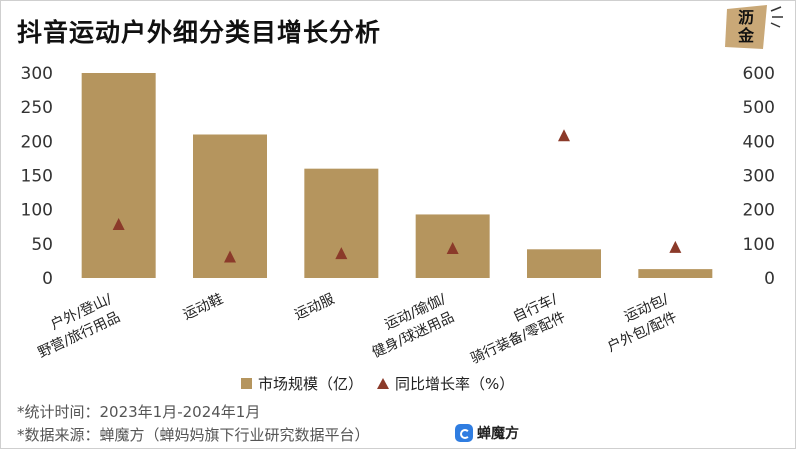 The image size is (796, 449). What do you see at coordinates (37, 108) in the screenshot?
I see `y-left-tick-label: 250` at bounding box center [37, 108].